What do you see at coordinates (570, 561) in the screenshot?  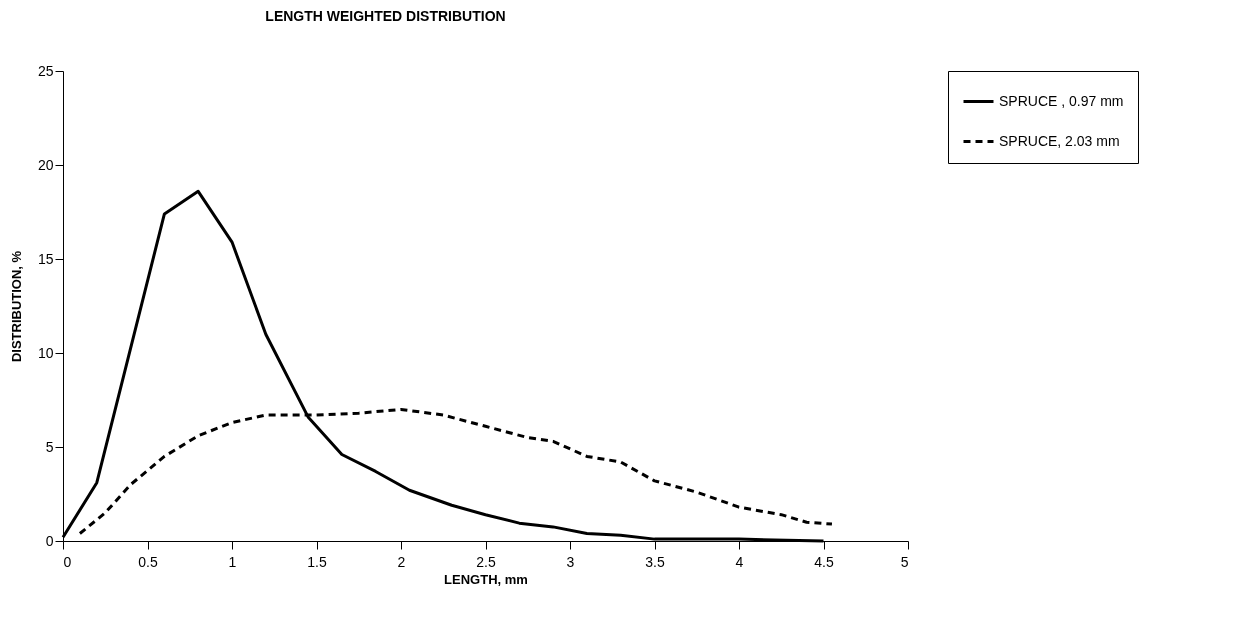 I see `x-tick-label: 3` at bounding box center [570, 561].